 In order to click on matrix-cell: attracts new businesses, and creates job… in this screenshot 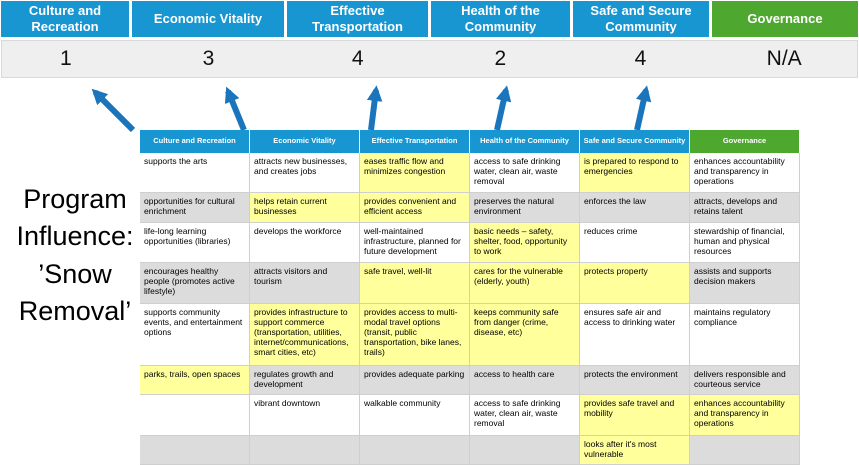, I will do `click(305, 173)`.